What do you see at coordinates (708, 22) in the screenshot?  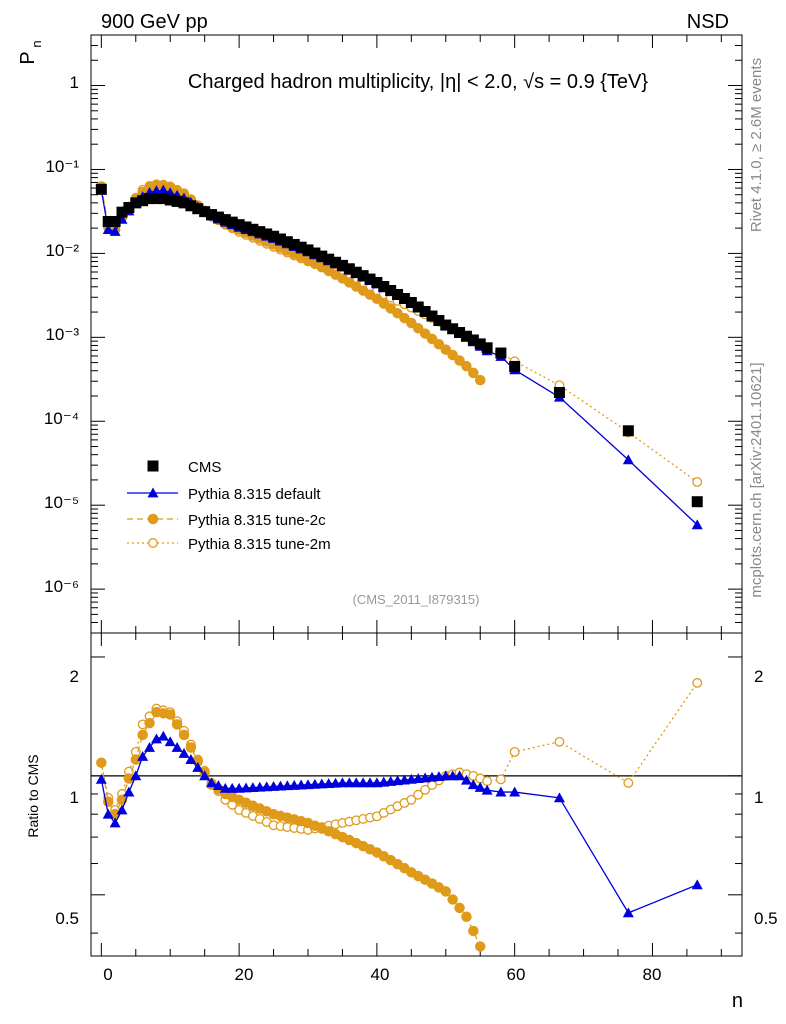 I see `header-right-label: NSD` at bounding box center [708, 22].